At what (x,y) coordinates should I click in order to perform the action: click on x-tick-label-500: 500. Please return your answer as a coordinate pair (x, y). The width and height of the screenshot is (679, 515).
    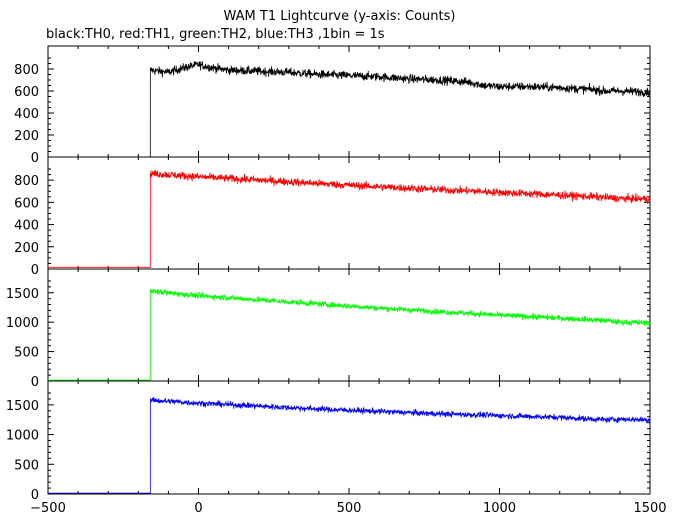
    Looking at the image, I should click on (349, 508).